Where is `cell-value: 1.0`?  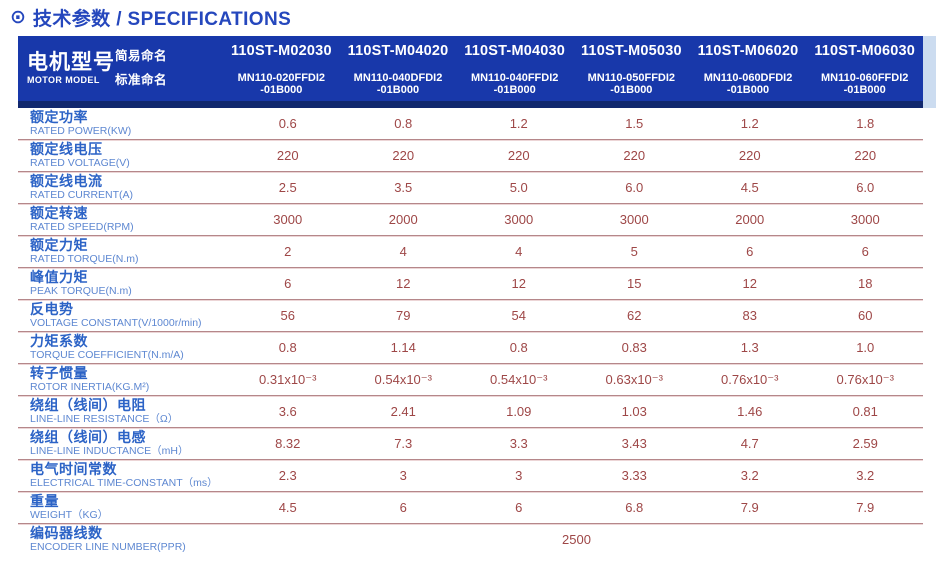 cell-value: 1.0 is located at coordinates (865, 347).